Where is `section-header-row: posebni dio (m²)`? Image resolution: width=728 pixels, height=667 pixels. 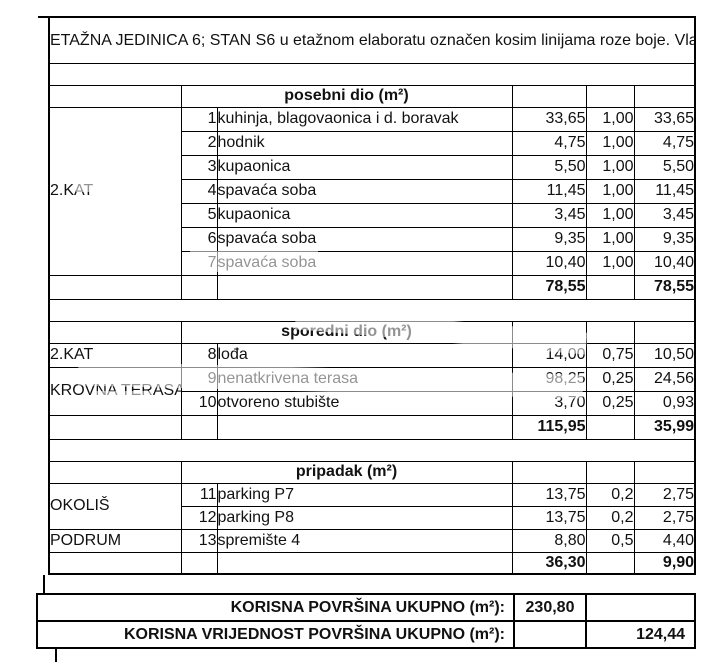 section-header-row: posebni dio (m²) is located at coordinates (372, 96).